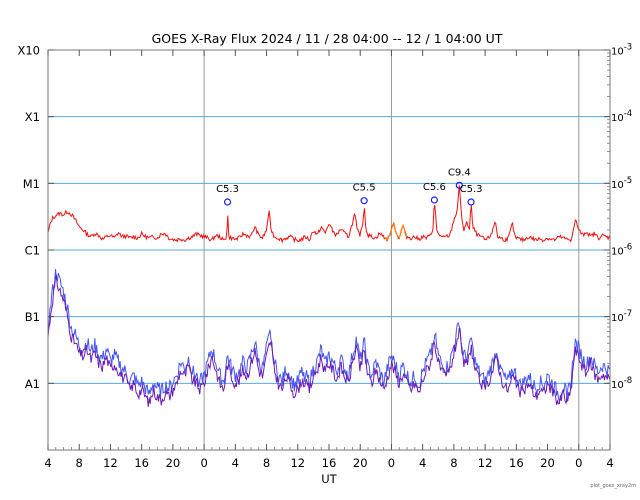  Describe the element at coordinates (422, 463) in the screenshot. I see `x-tick-label-12: 4` at that location.